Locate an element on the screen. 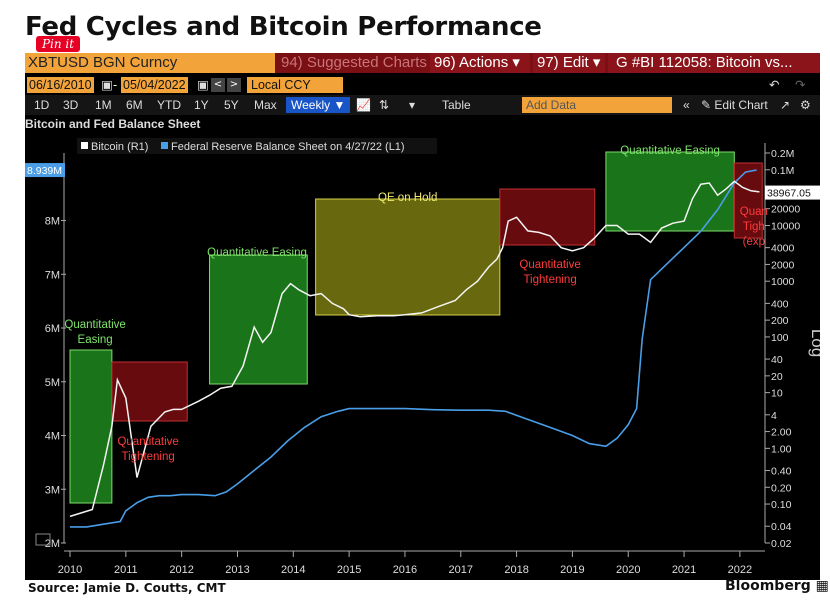 The image size is (830, 609). right-tick-label: 20 is located at coordinates (777, 377).